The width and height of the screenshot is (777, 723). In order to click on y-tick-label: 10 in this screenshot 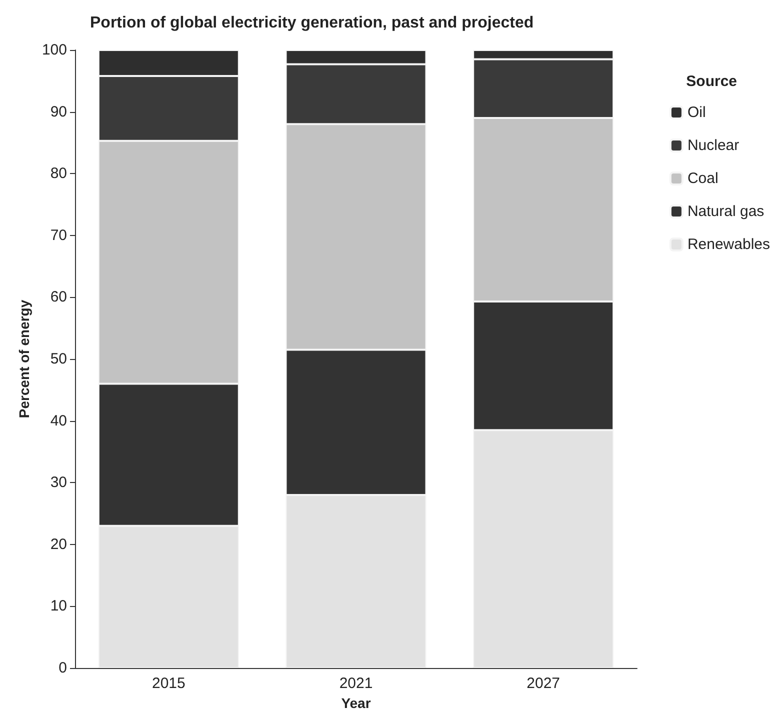, I will do `click(58, 606)`.